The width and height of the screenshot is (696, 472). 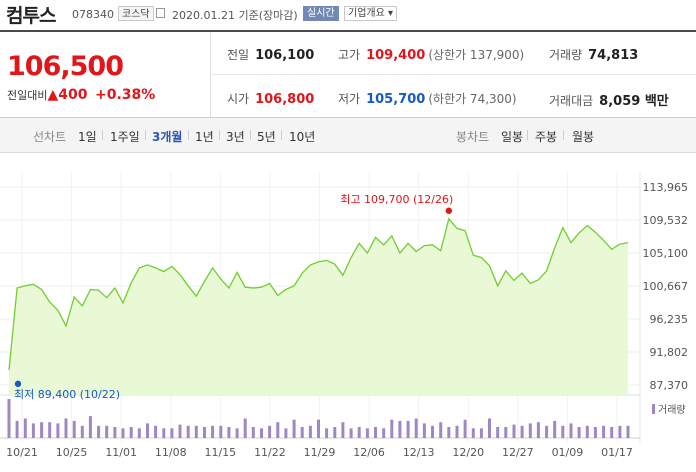 What do you see at coordinates (72, 452) in the screenshot?
I see `x-tick-label: 10/25` at bounding box center [72, 452].